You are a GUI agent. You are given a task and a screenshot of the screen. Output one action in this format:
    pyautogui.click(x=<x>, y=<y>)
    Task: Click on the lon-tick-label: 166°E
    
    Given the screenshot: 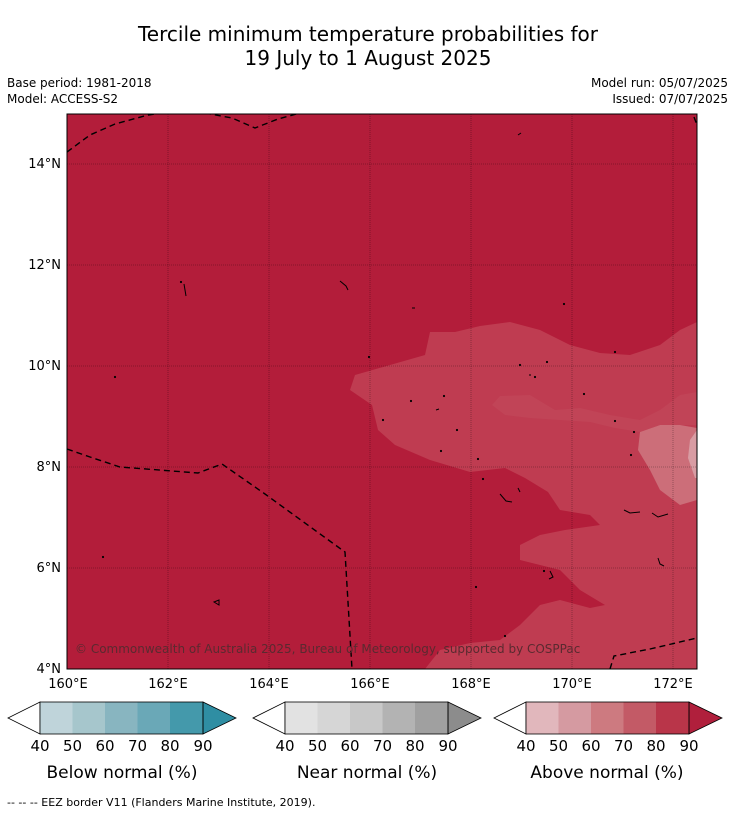 What is the action you would take?
    pyautogui.click(x=370, y=684)
    